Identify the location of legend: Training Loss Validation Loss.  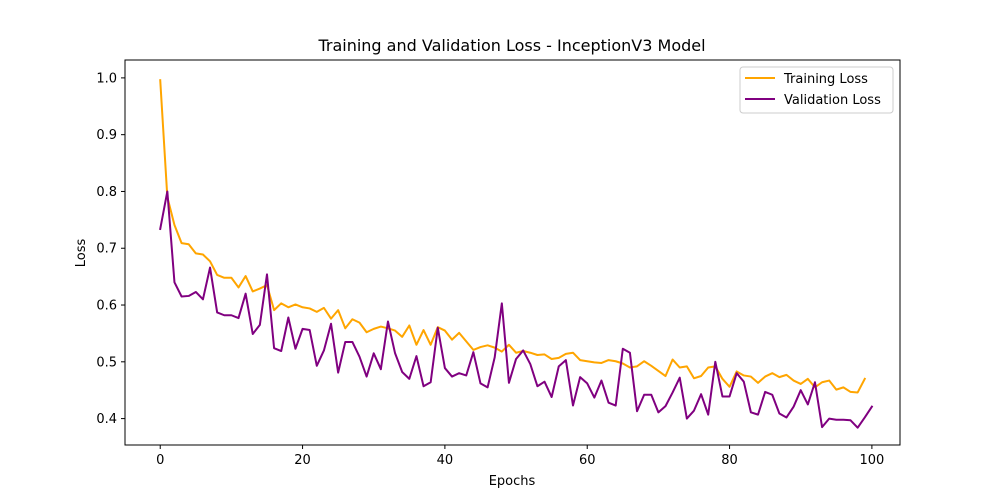
(816, 90).